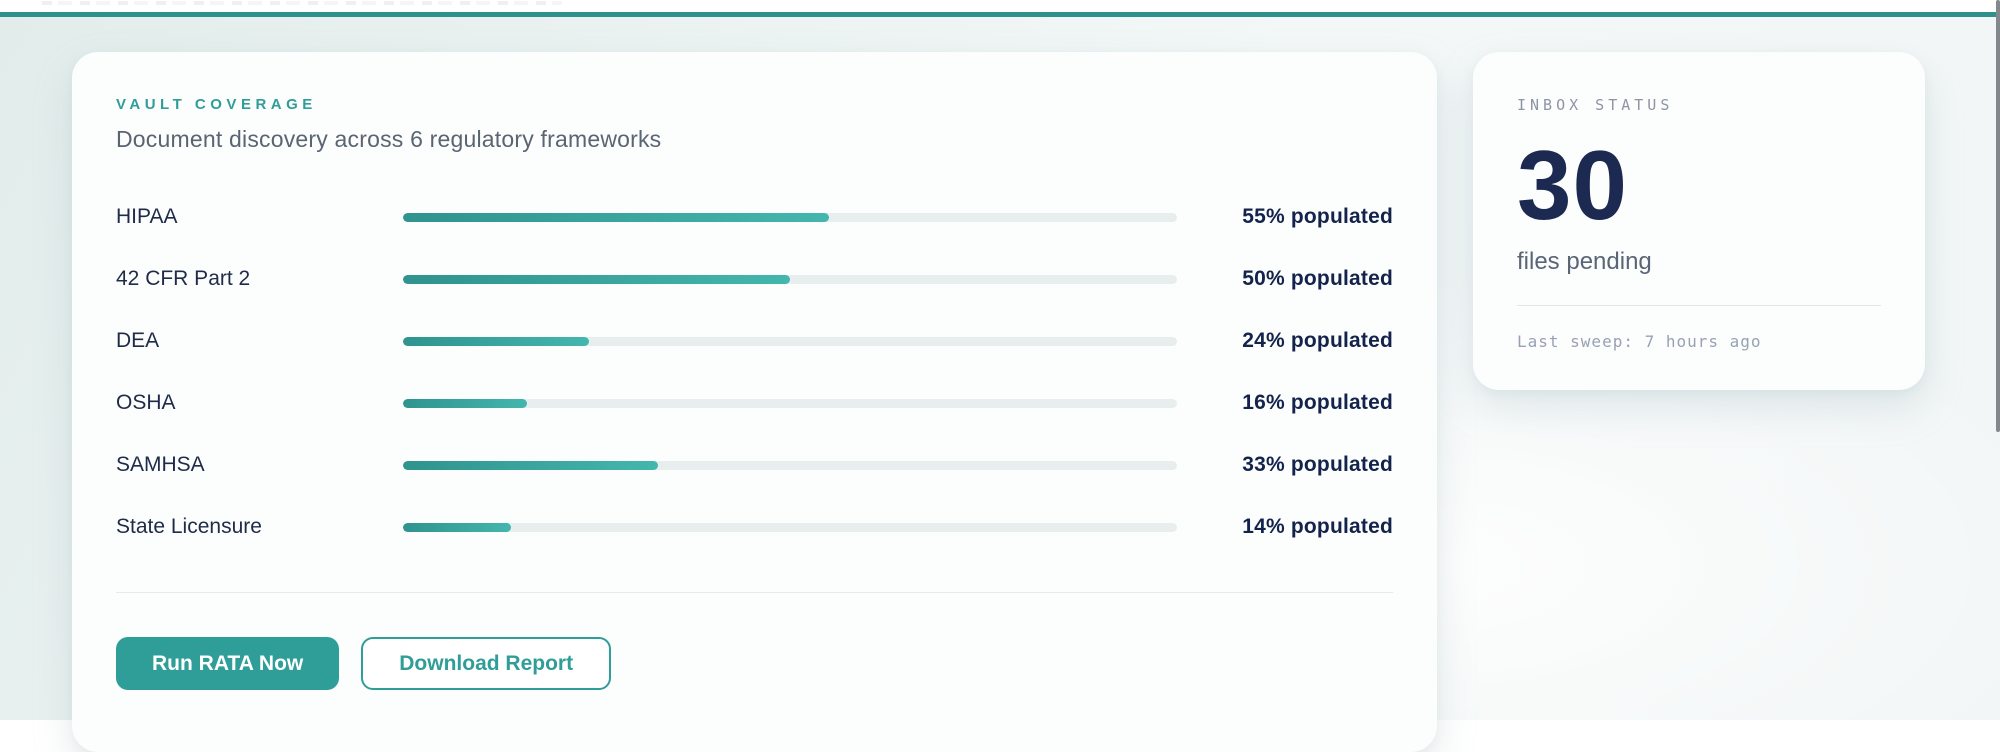 This screenshot has width=2000, height=752. Describe the element at coordinates (754, 663) in the screenshot. I see `coverage-actions: Run RATA Now Download Report` at that location.